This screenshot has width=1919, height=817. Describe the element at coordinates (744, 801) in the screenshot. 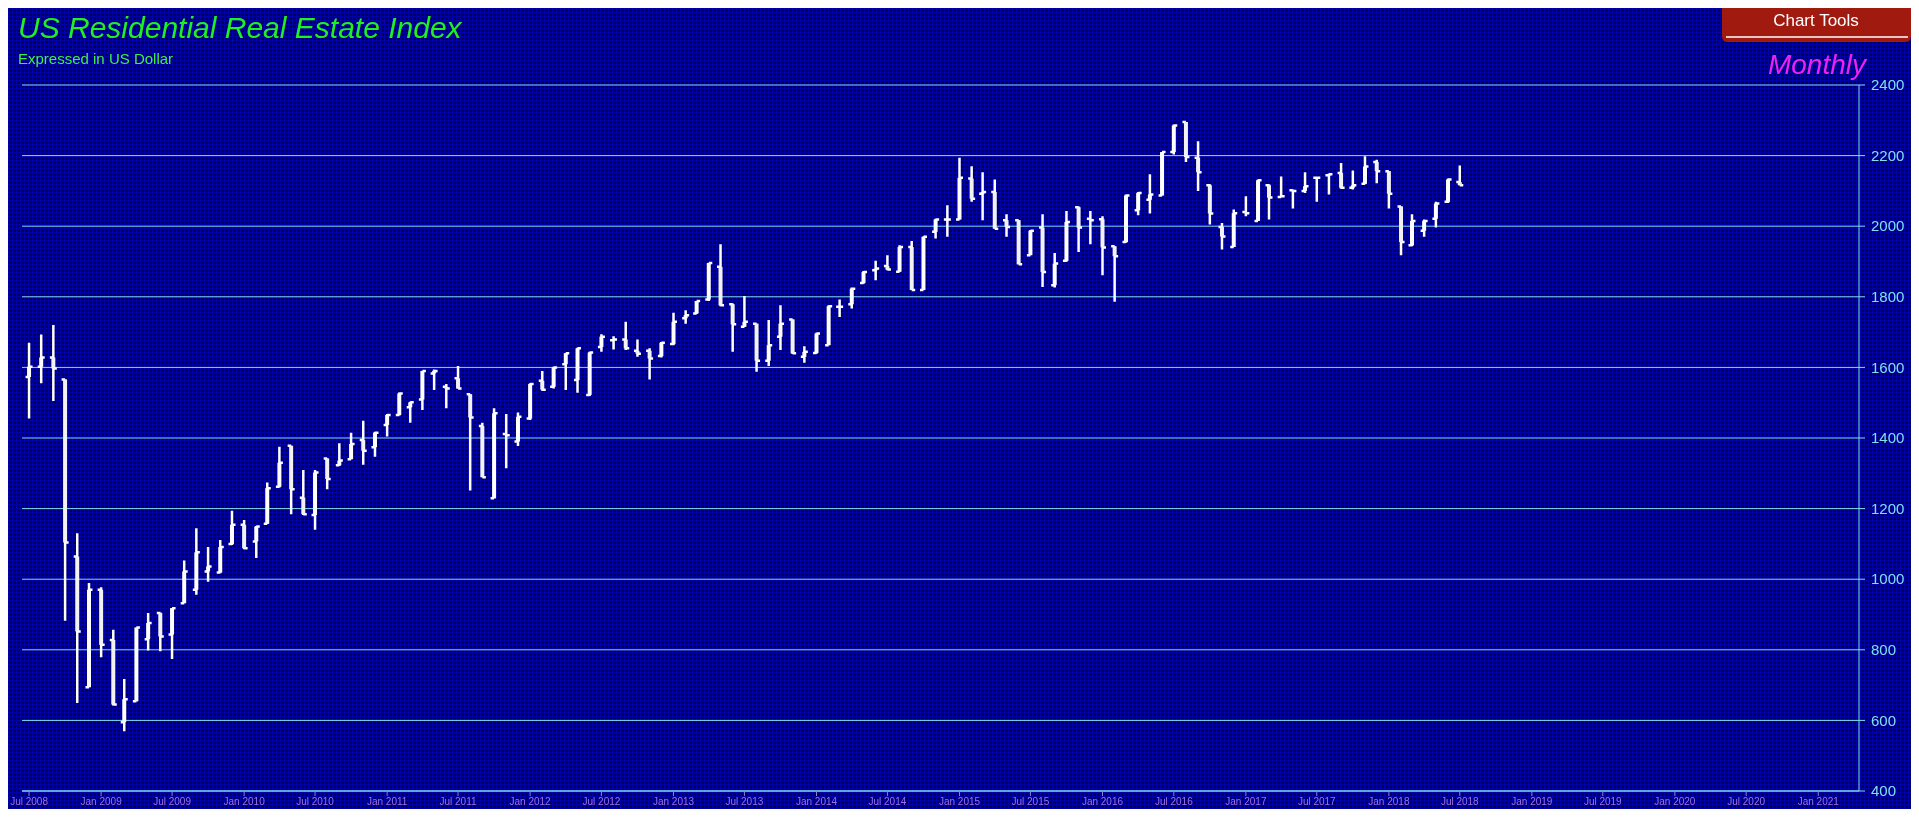

I see `x-tick-label: Jul 2013` at that location.